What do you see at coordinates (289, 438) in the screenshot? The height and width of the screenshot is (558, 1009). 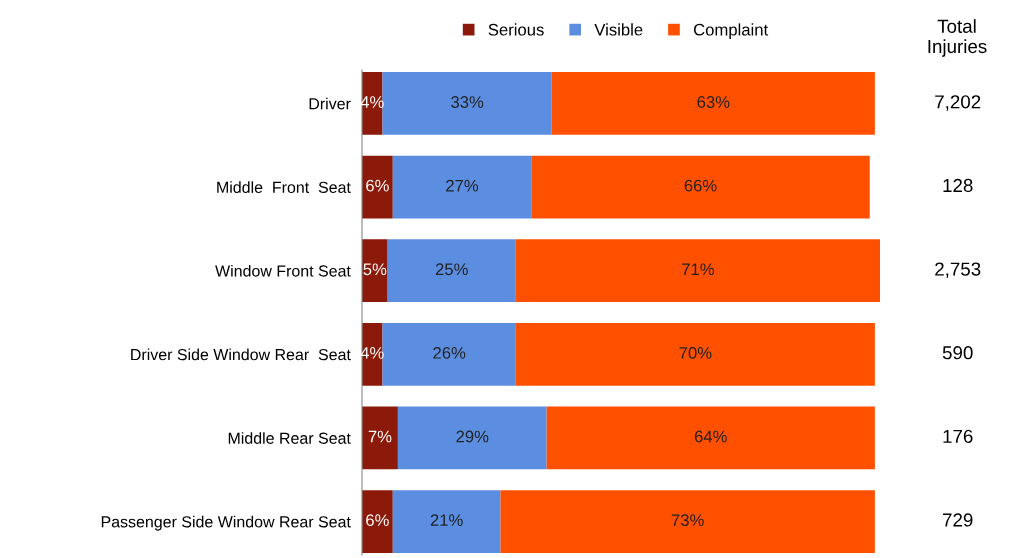 I see `y-tick-label: Middle Rear Seat` at bounding box center [289, 438].